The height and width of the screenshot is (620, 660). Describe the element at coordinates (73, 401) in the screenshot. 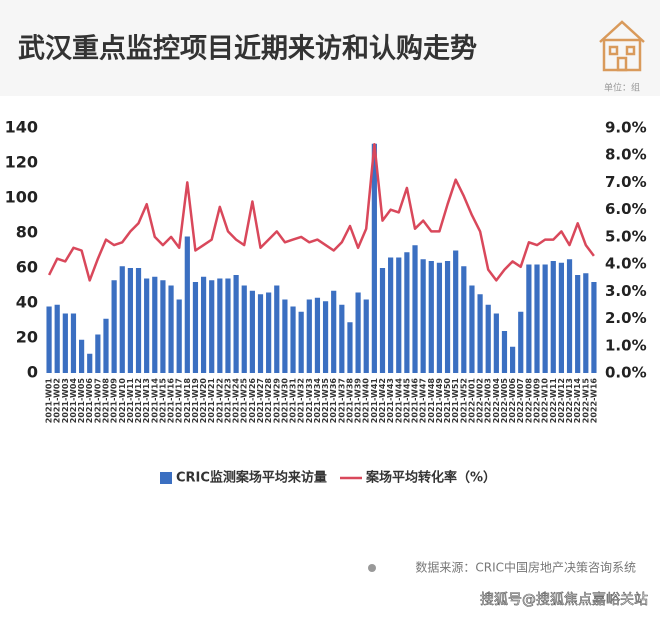

I see `x-tick-label: 2021-W04` at that location.